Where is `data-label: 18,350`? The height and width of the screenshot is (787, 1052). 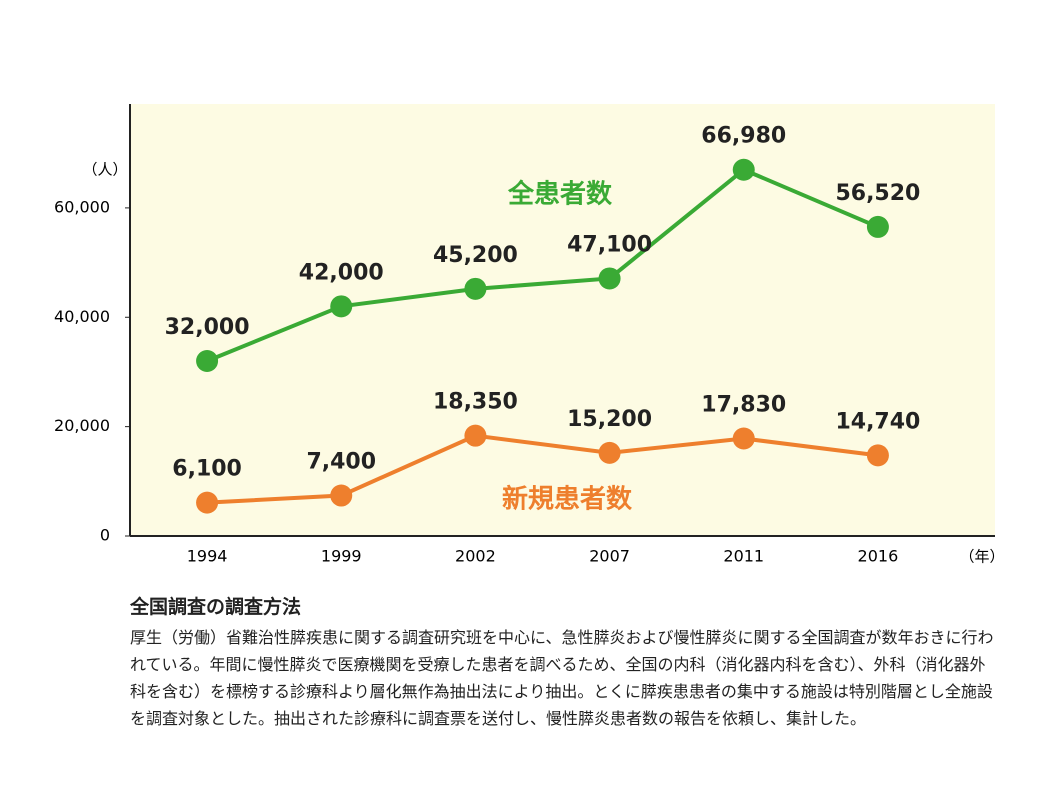
data-label: 18,350 is located at coordinates (475, 402).